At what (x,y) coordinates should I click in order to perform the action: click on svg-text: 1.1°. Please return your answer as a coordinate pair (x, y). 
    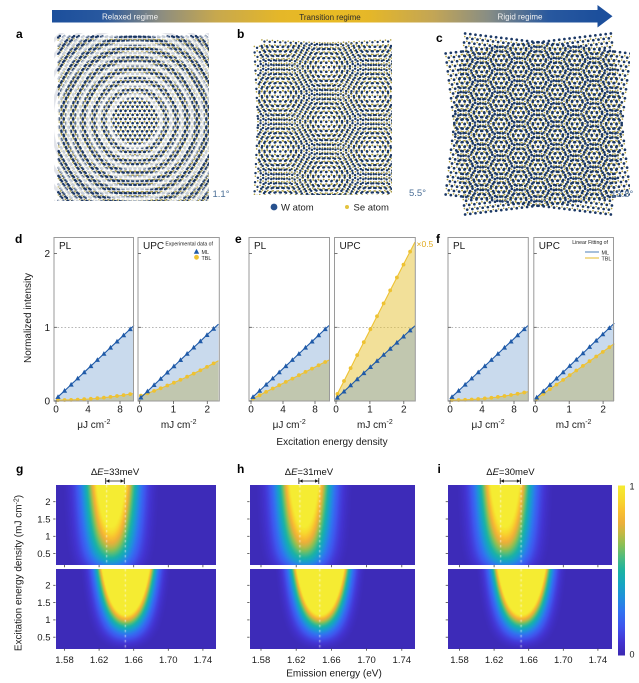
    Looking at the image, I should click on (221, 194).